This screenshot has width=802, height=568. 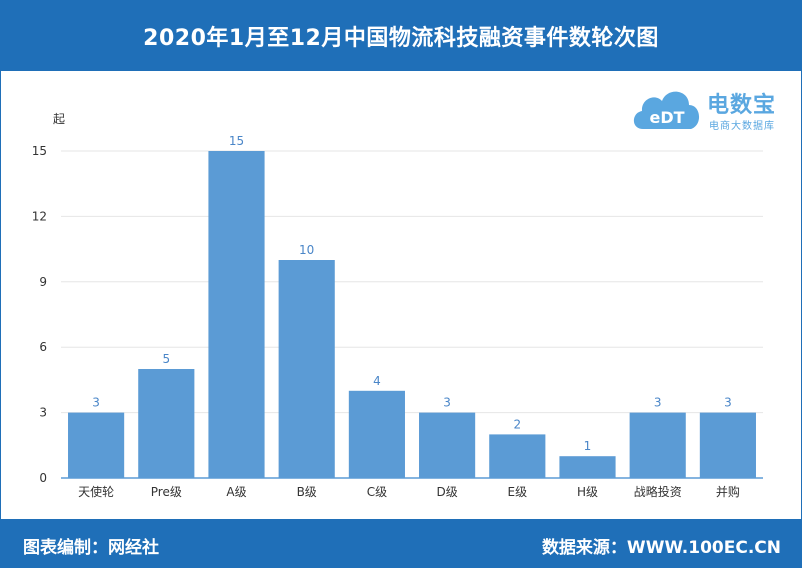 What do you see at coordinates (446, 492) in the screenshot?
I see `x-tick-label: D级` at bounding box center [446, 492].